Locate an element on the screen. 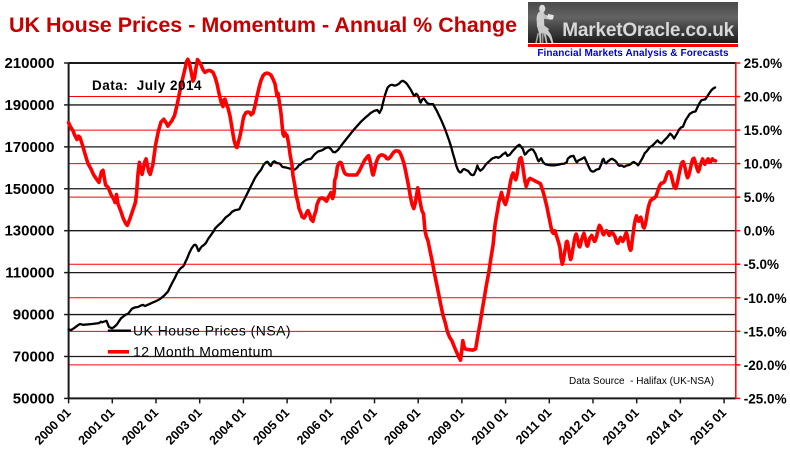 The height and width of the screenshot is (461, 790). svg-text: Data: July 2014 is located at coordinates (147, 85).